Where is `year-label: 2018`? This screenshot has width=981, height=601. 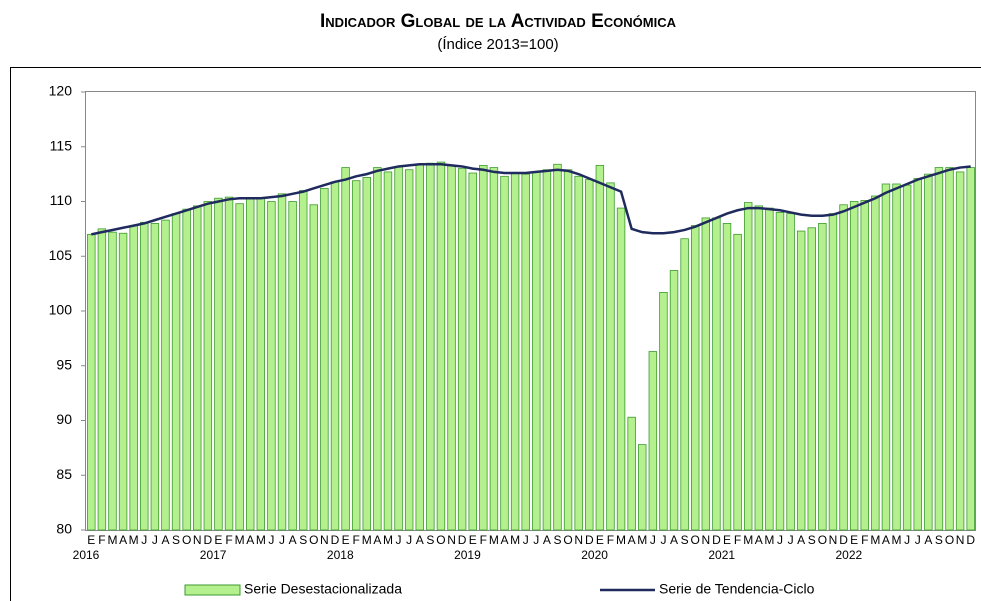 year-label: 2018 is located at coordinates (340, 555).